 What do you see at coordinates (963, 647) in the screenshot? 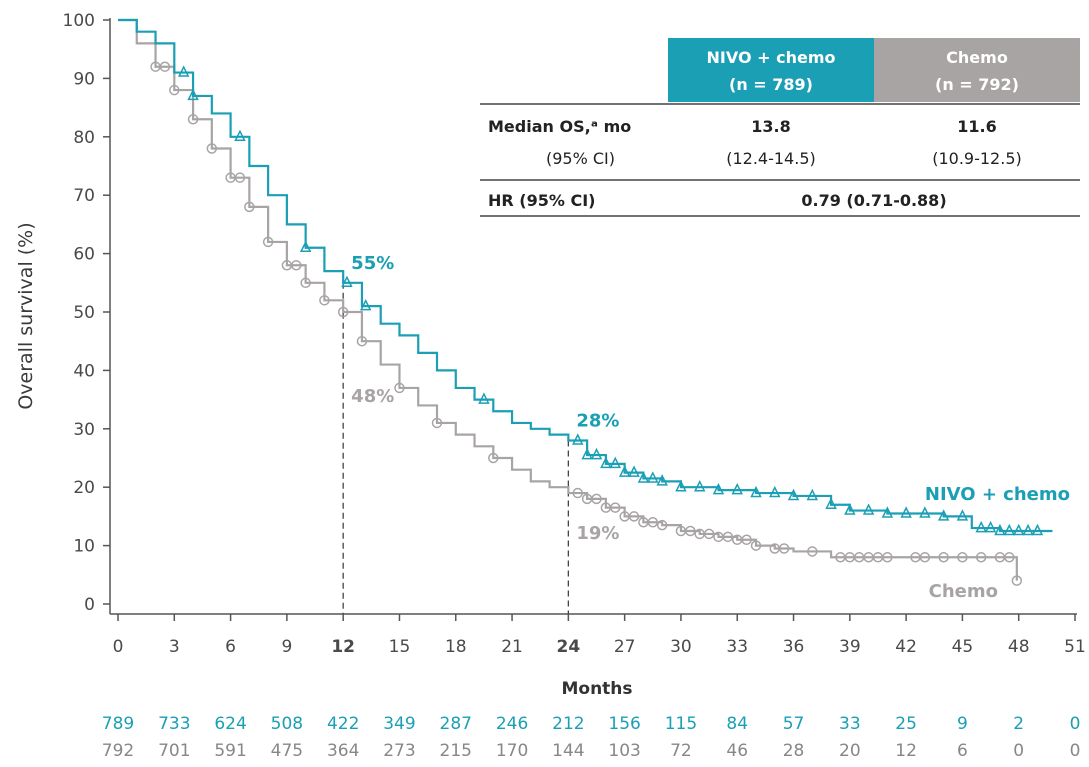
I see `x-tick-label: 45` at bounding box center [963, 647].